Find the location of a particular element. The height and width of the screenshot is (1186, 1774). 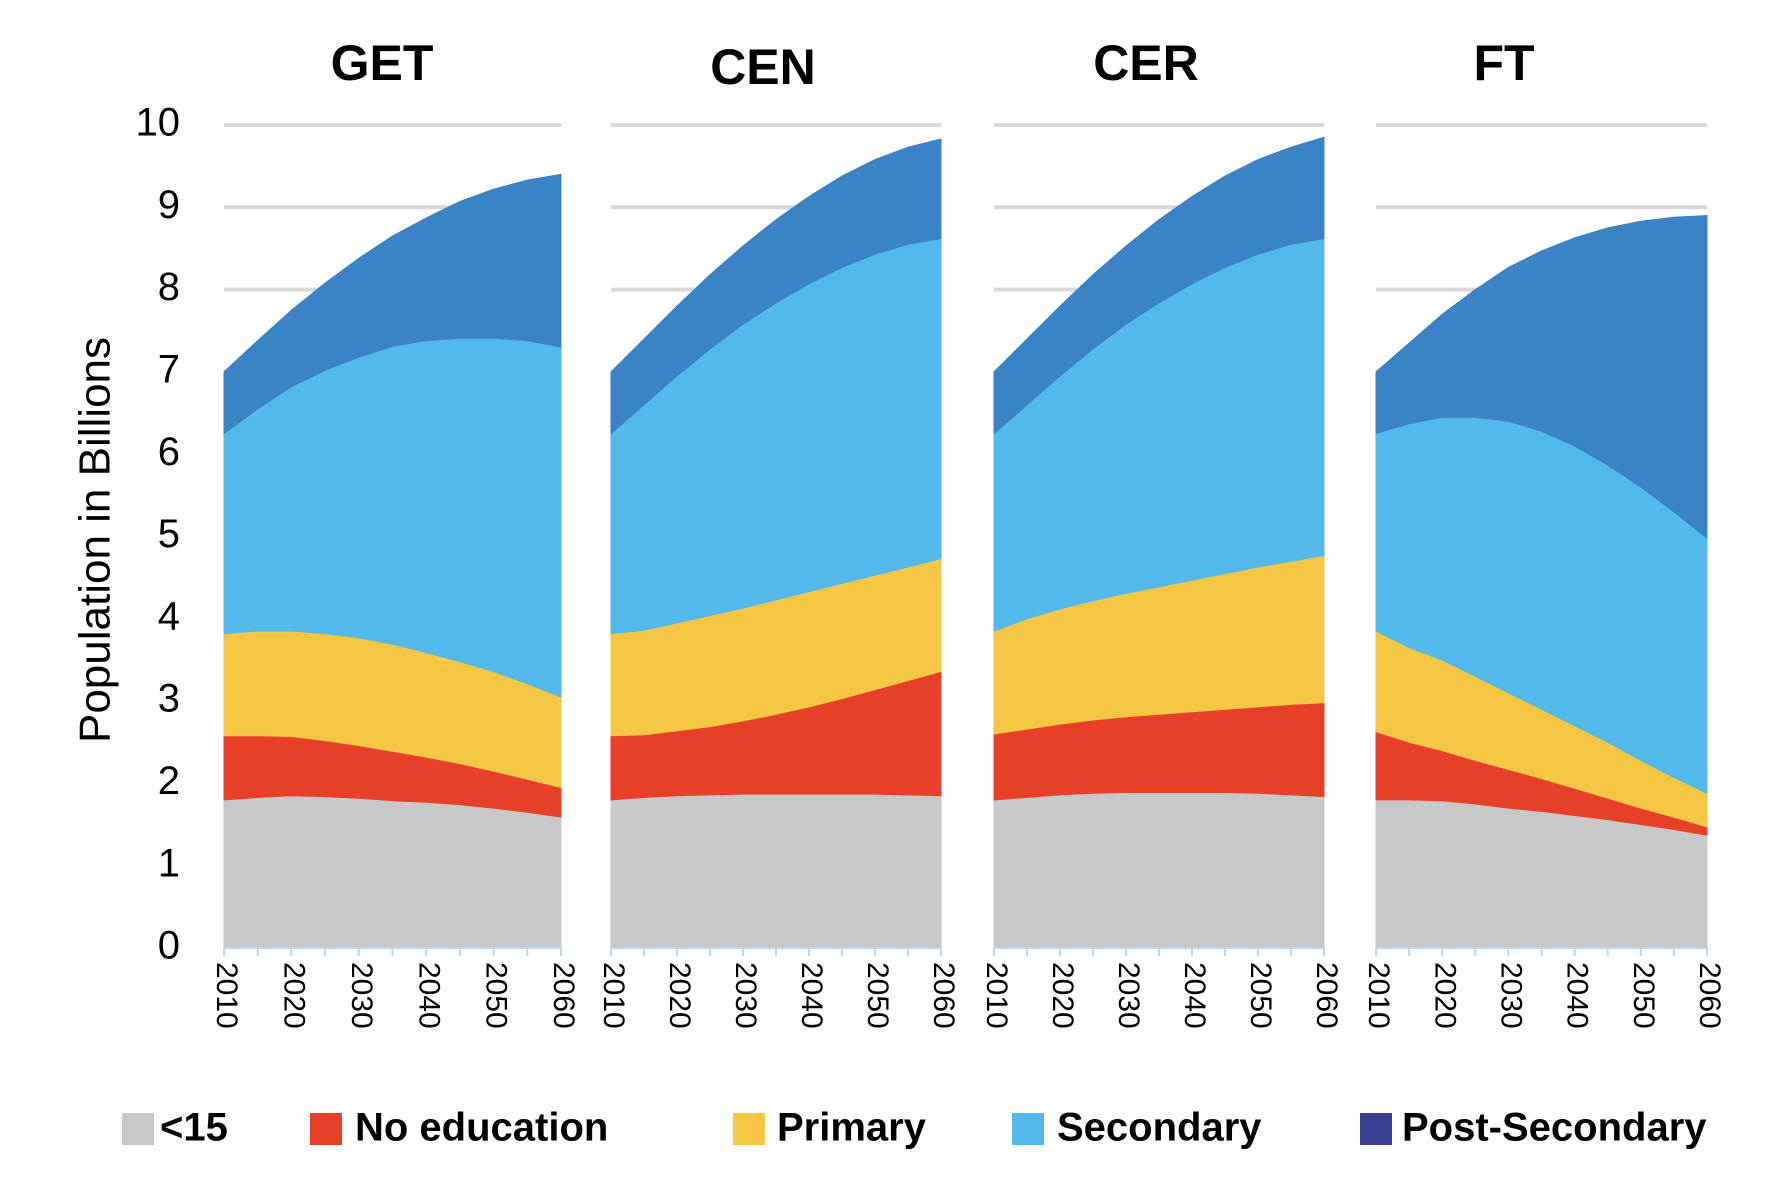

y-axis-label: Population in Billions is located at coordinates (95, 540).